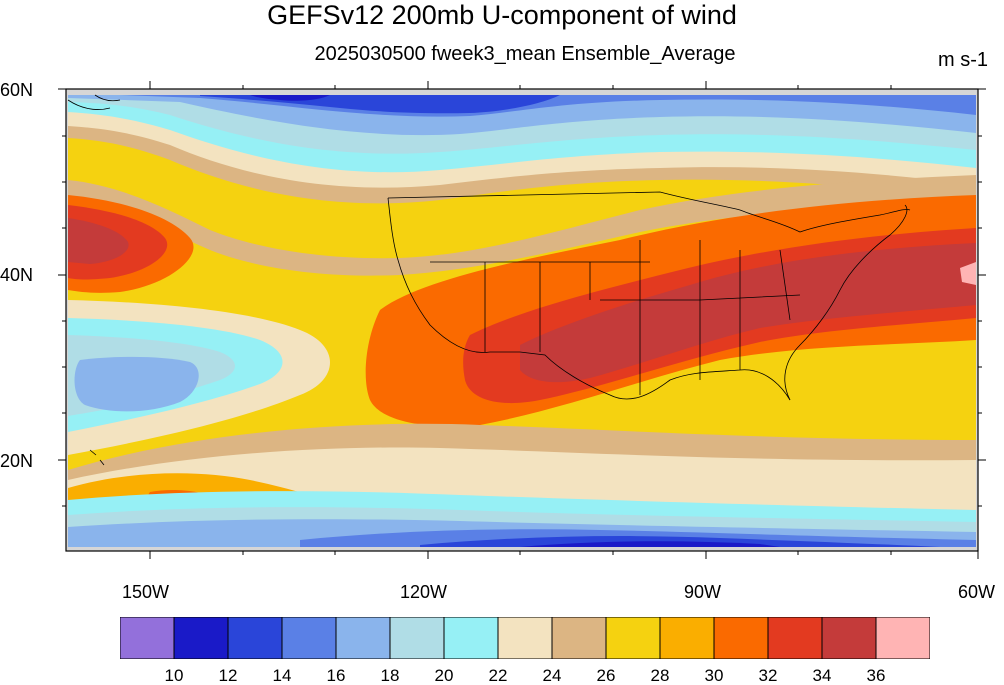  What do you see at coordinates (336, 675) in the screenshot?
I see `colorbar-label: 16` at bounding box center [336, 675].